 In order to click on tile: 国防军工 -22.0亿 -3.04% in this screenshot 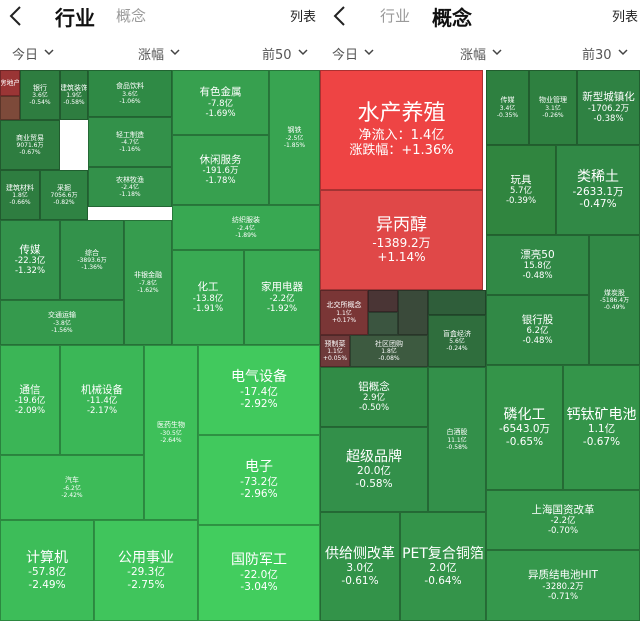, I will do `click(259, 573)`.